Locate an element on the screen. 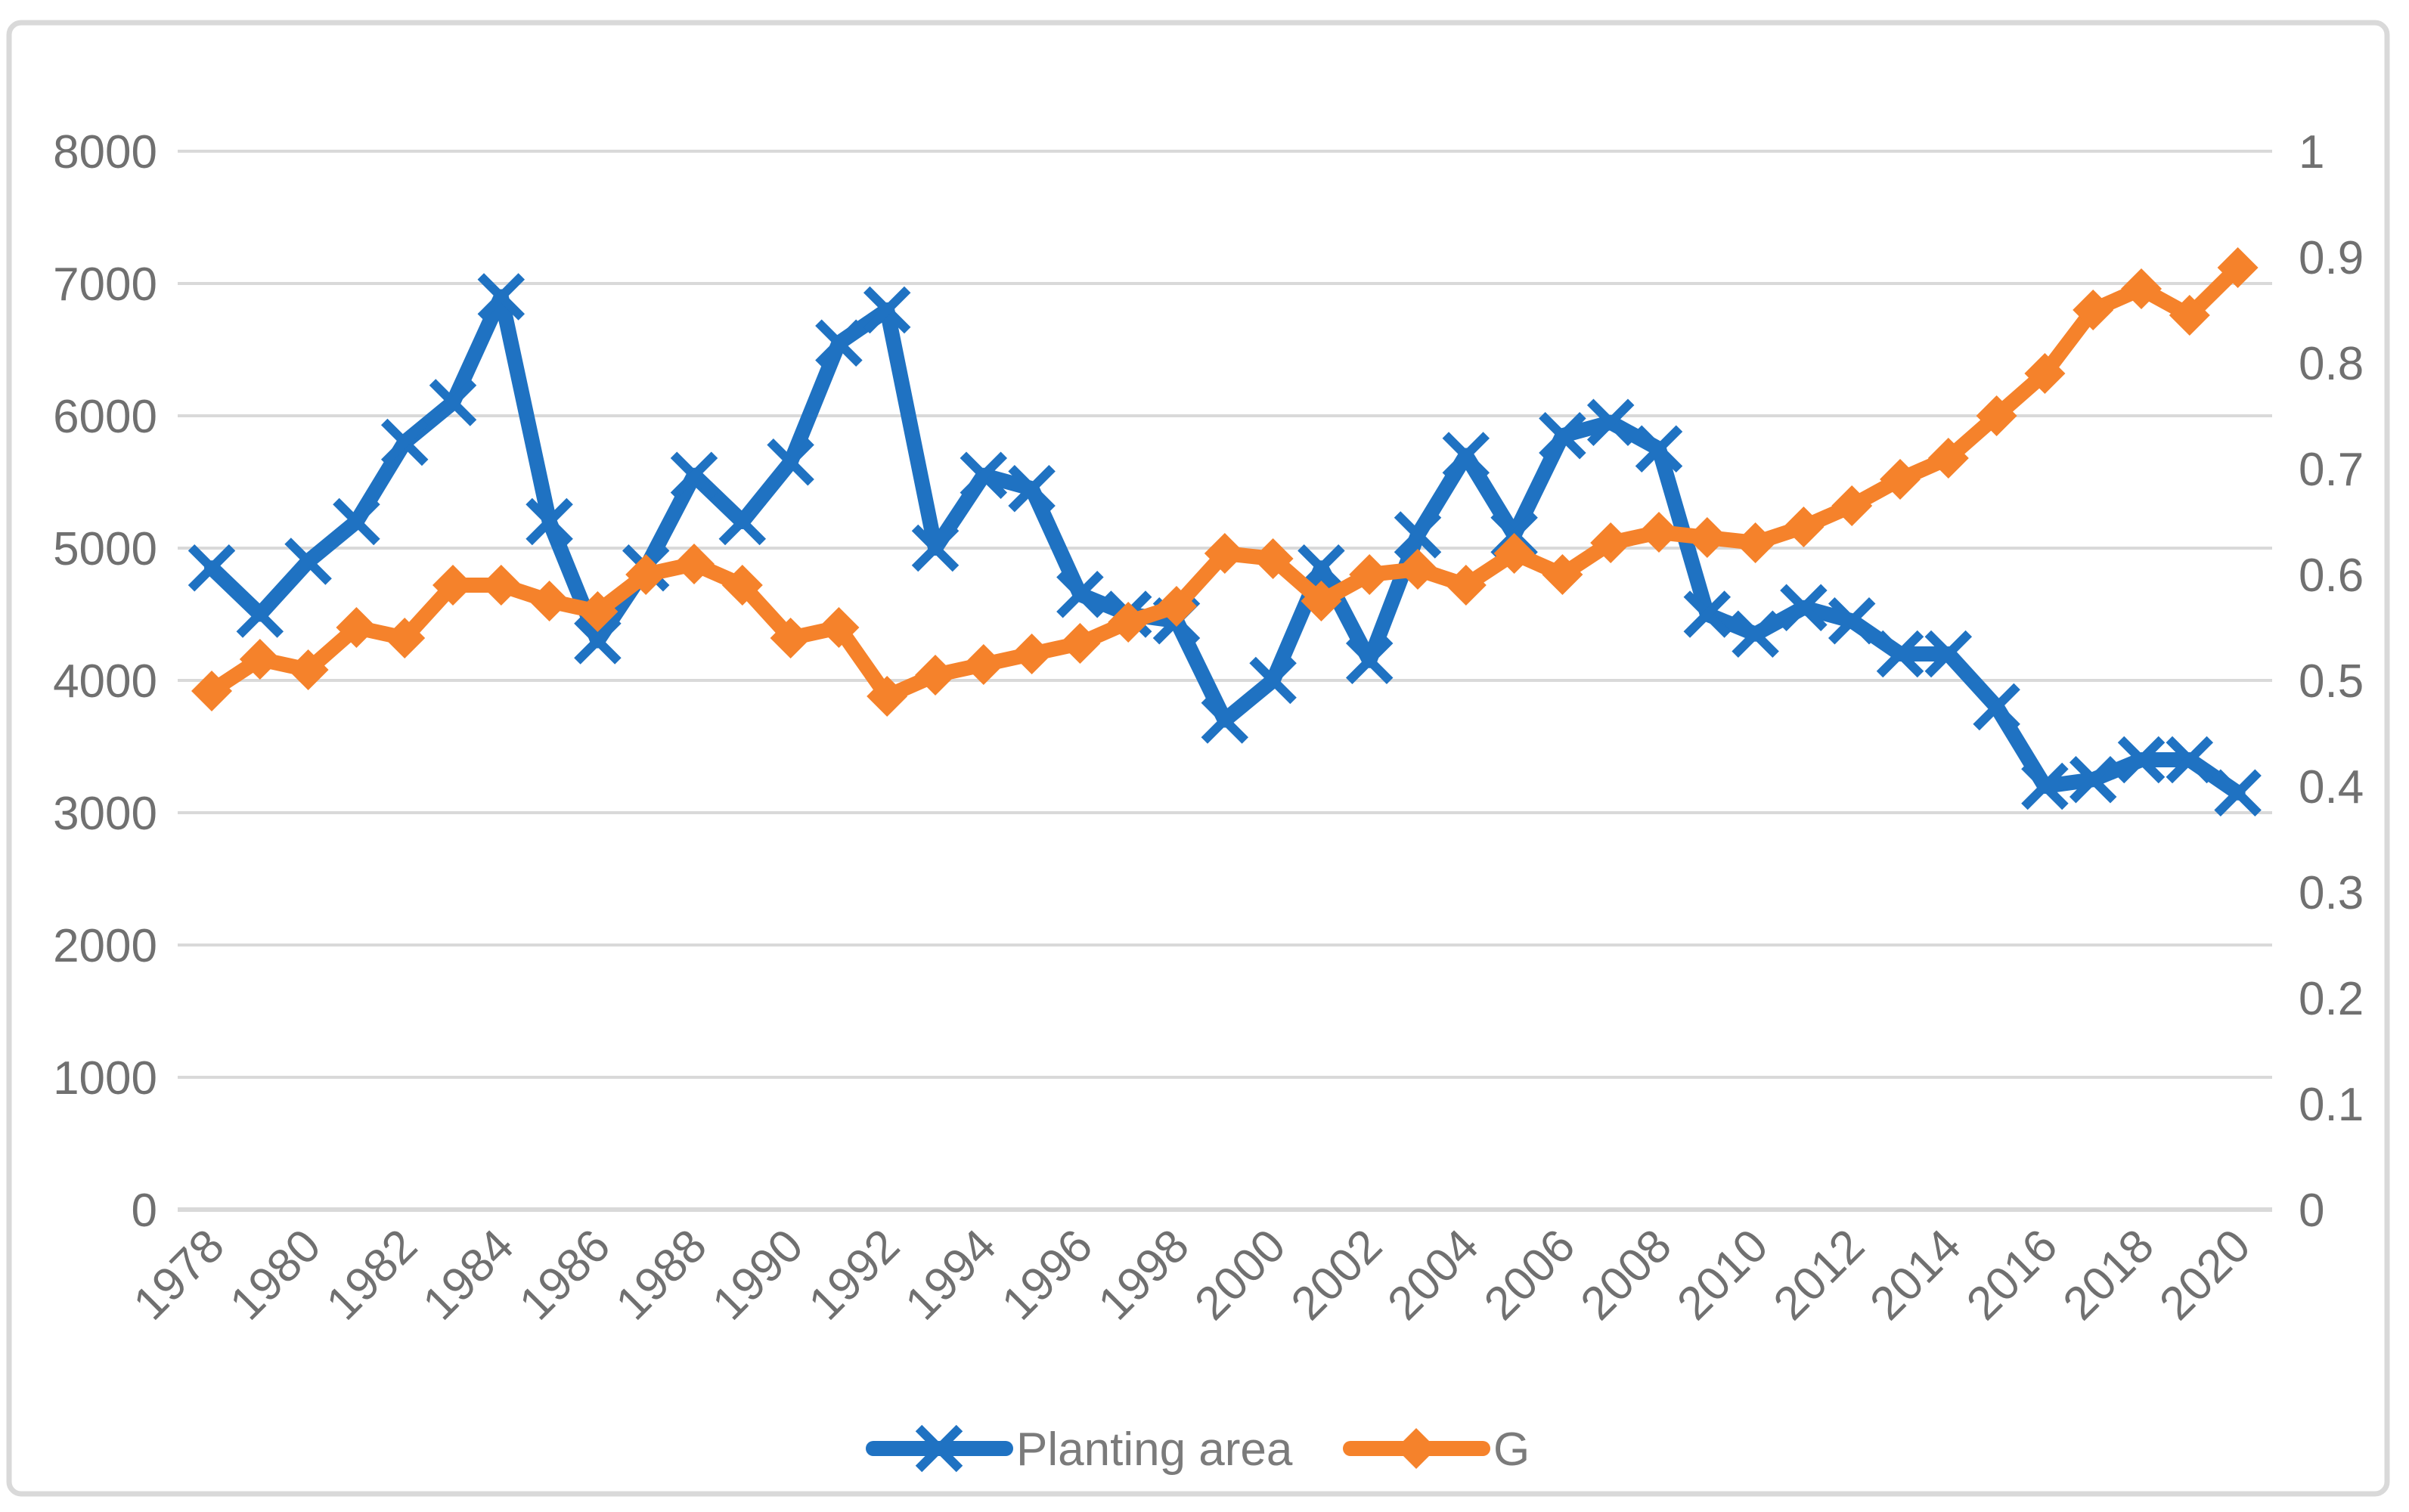 The width and height of the screenshot is (2409, 1512). right-axis-tick-label: 0.5 is located at coordinates (2331, 681).